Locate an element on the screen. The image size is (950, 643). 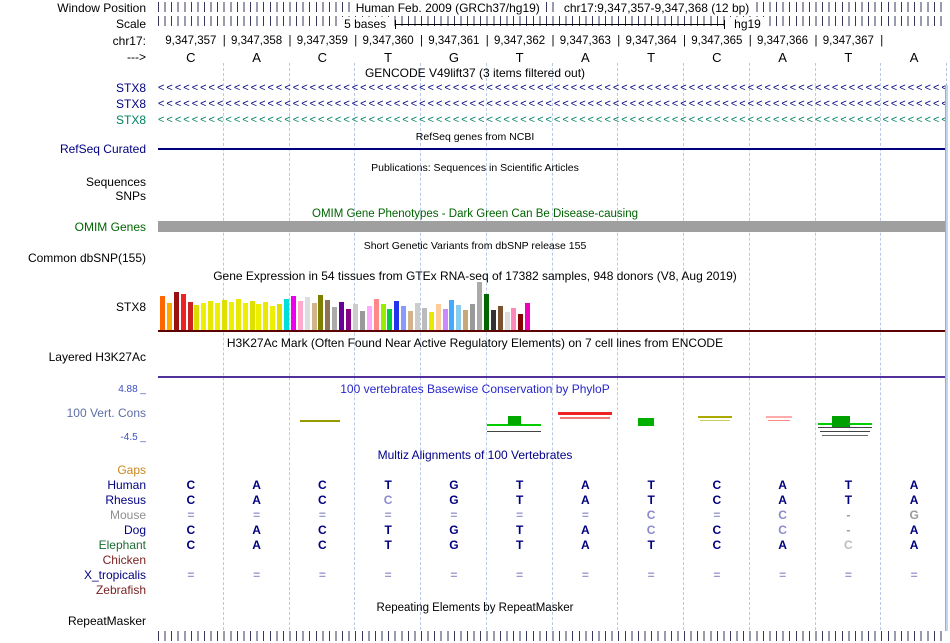
species-alignment-row: Elephant C A C T G T A T C A C A is located at coordinates (475, 545).